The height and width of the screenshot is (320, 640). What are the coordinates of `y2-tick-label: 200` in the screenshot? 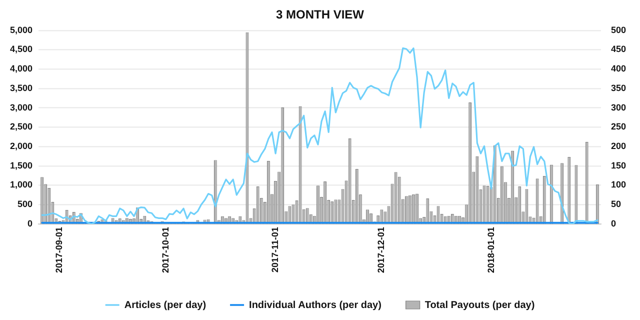 It's located at (618, 146).